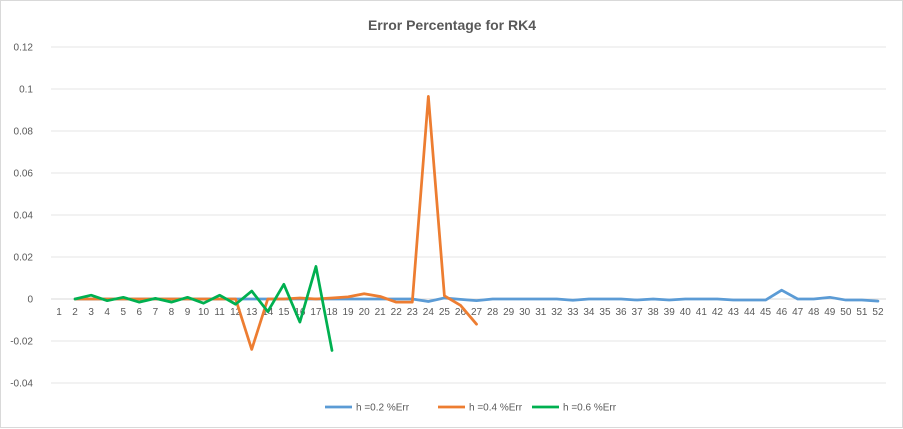  What do you see at coordinates (445, 312) in the screenshot?
I see `x-tick-label: 25` at bounding box center [445, 312].